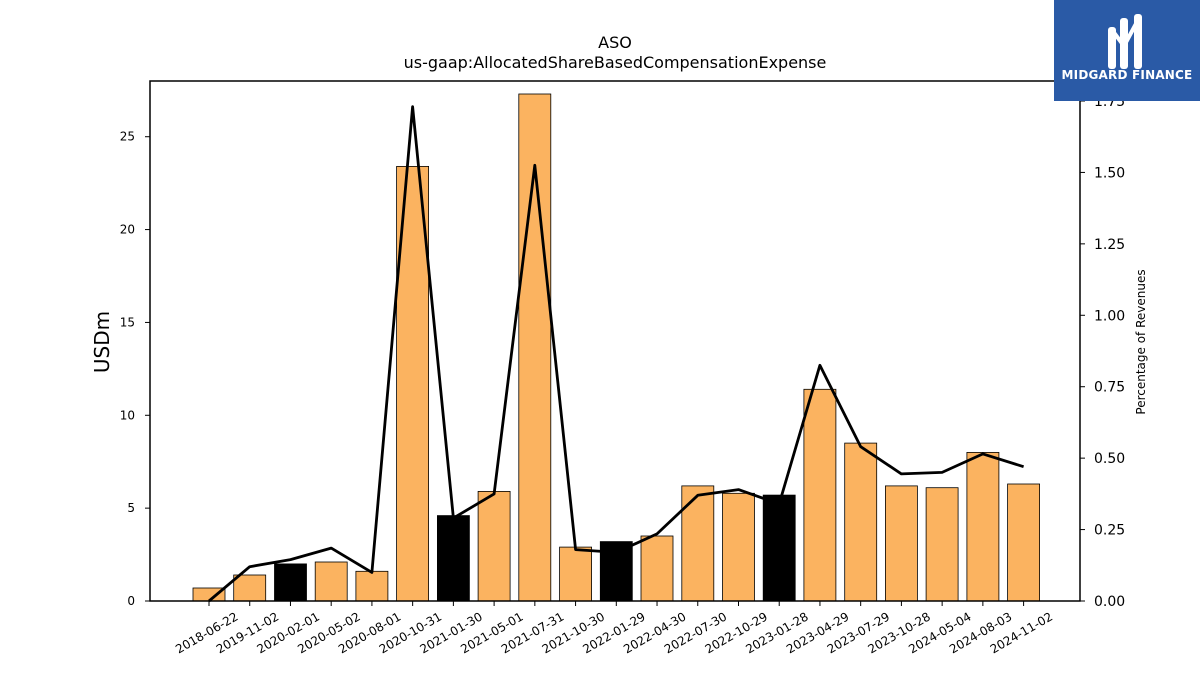 This screenshot has height=675, width=1200. Describe the element at coordinates (135, 369) in the screenshot. I see `y-axis-ticks: 0 5 10 15 20 25` at that location.